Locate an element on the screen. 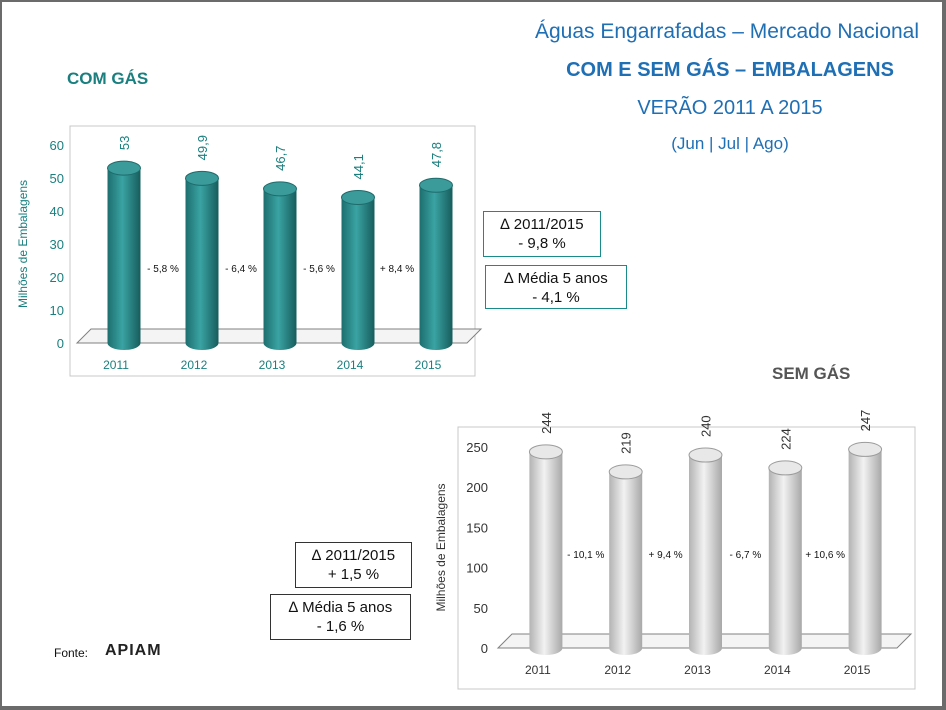  com-gas-change-label: + 8,4 % is located at coordinates (397, 269).